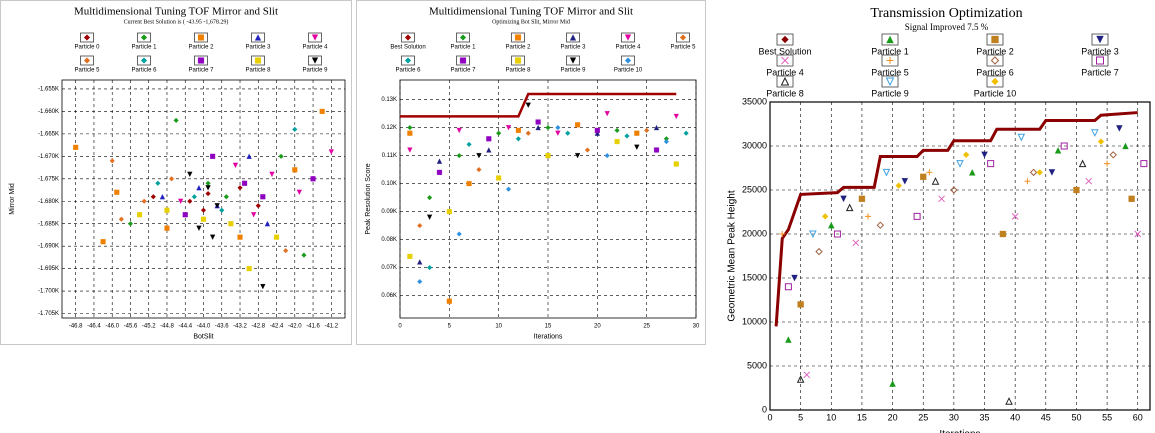 The image size is (1155, 433). What do you see at coordinates (48, 90) in the screenshot?
I see `y-tick-label: -1.655K` at bounding box center [48, 90].